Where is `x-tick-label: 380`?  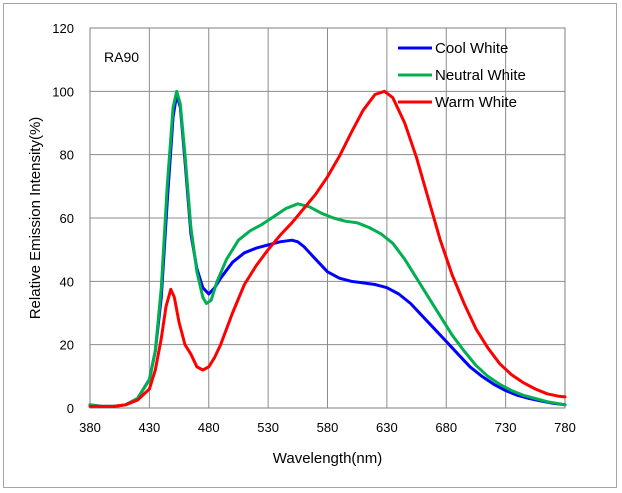
x-tick-label: 380 is located at coordinates (90, 427).